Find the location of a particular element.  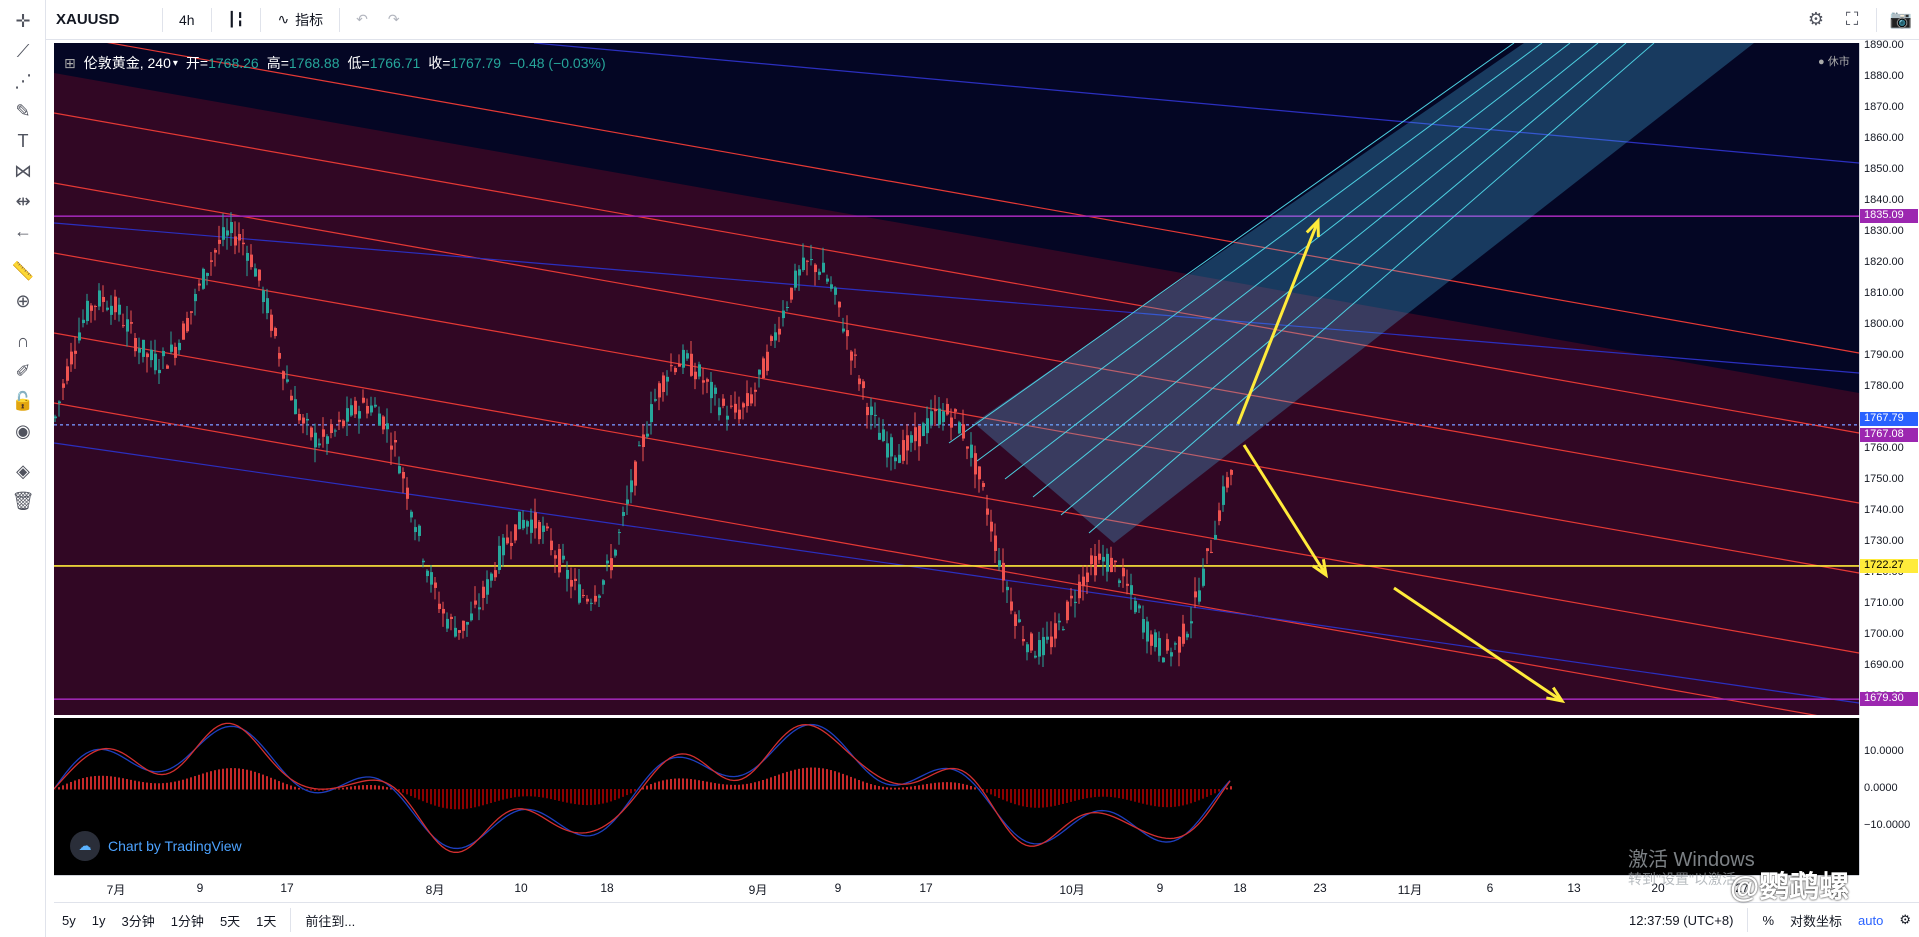

time-axis: 7月 9 17 8月 10 18 9月 9 17 10月 9 18 23 11月 6 13 20 27 is located at coordinates (956, 887).